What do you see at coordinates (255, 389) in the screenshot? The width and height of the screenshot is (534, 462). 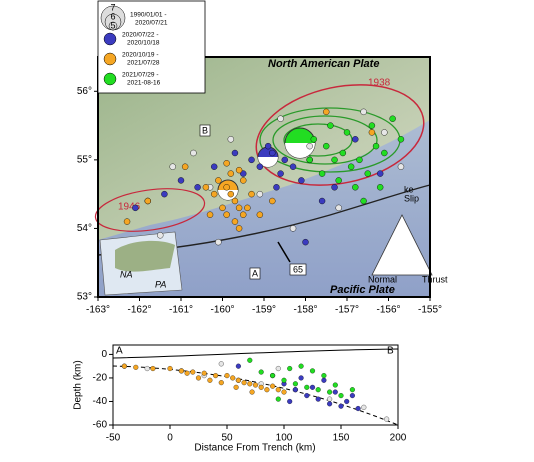 I see `points` at bounding box center [255, 389].